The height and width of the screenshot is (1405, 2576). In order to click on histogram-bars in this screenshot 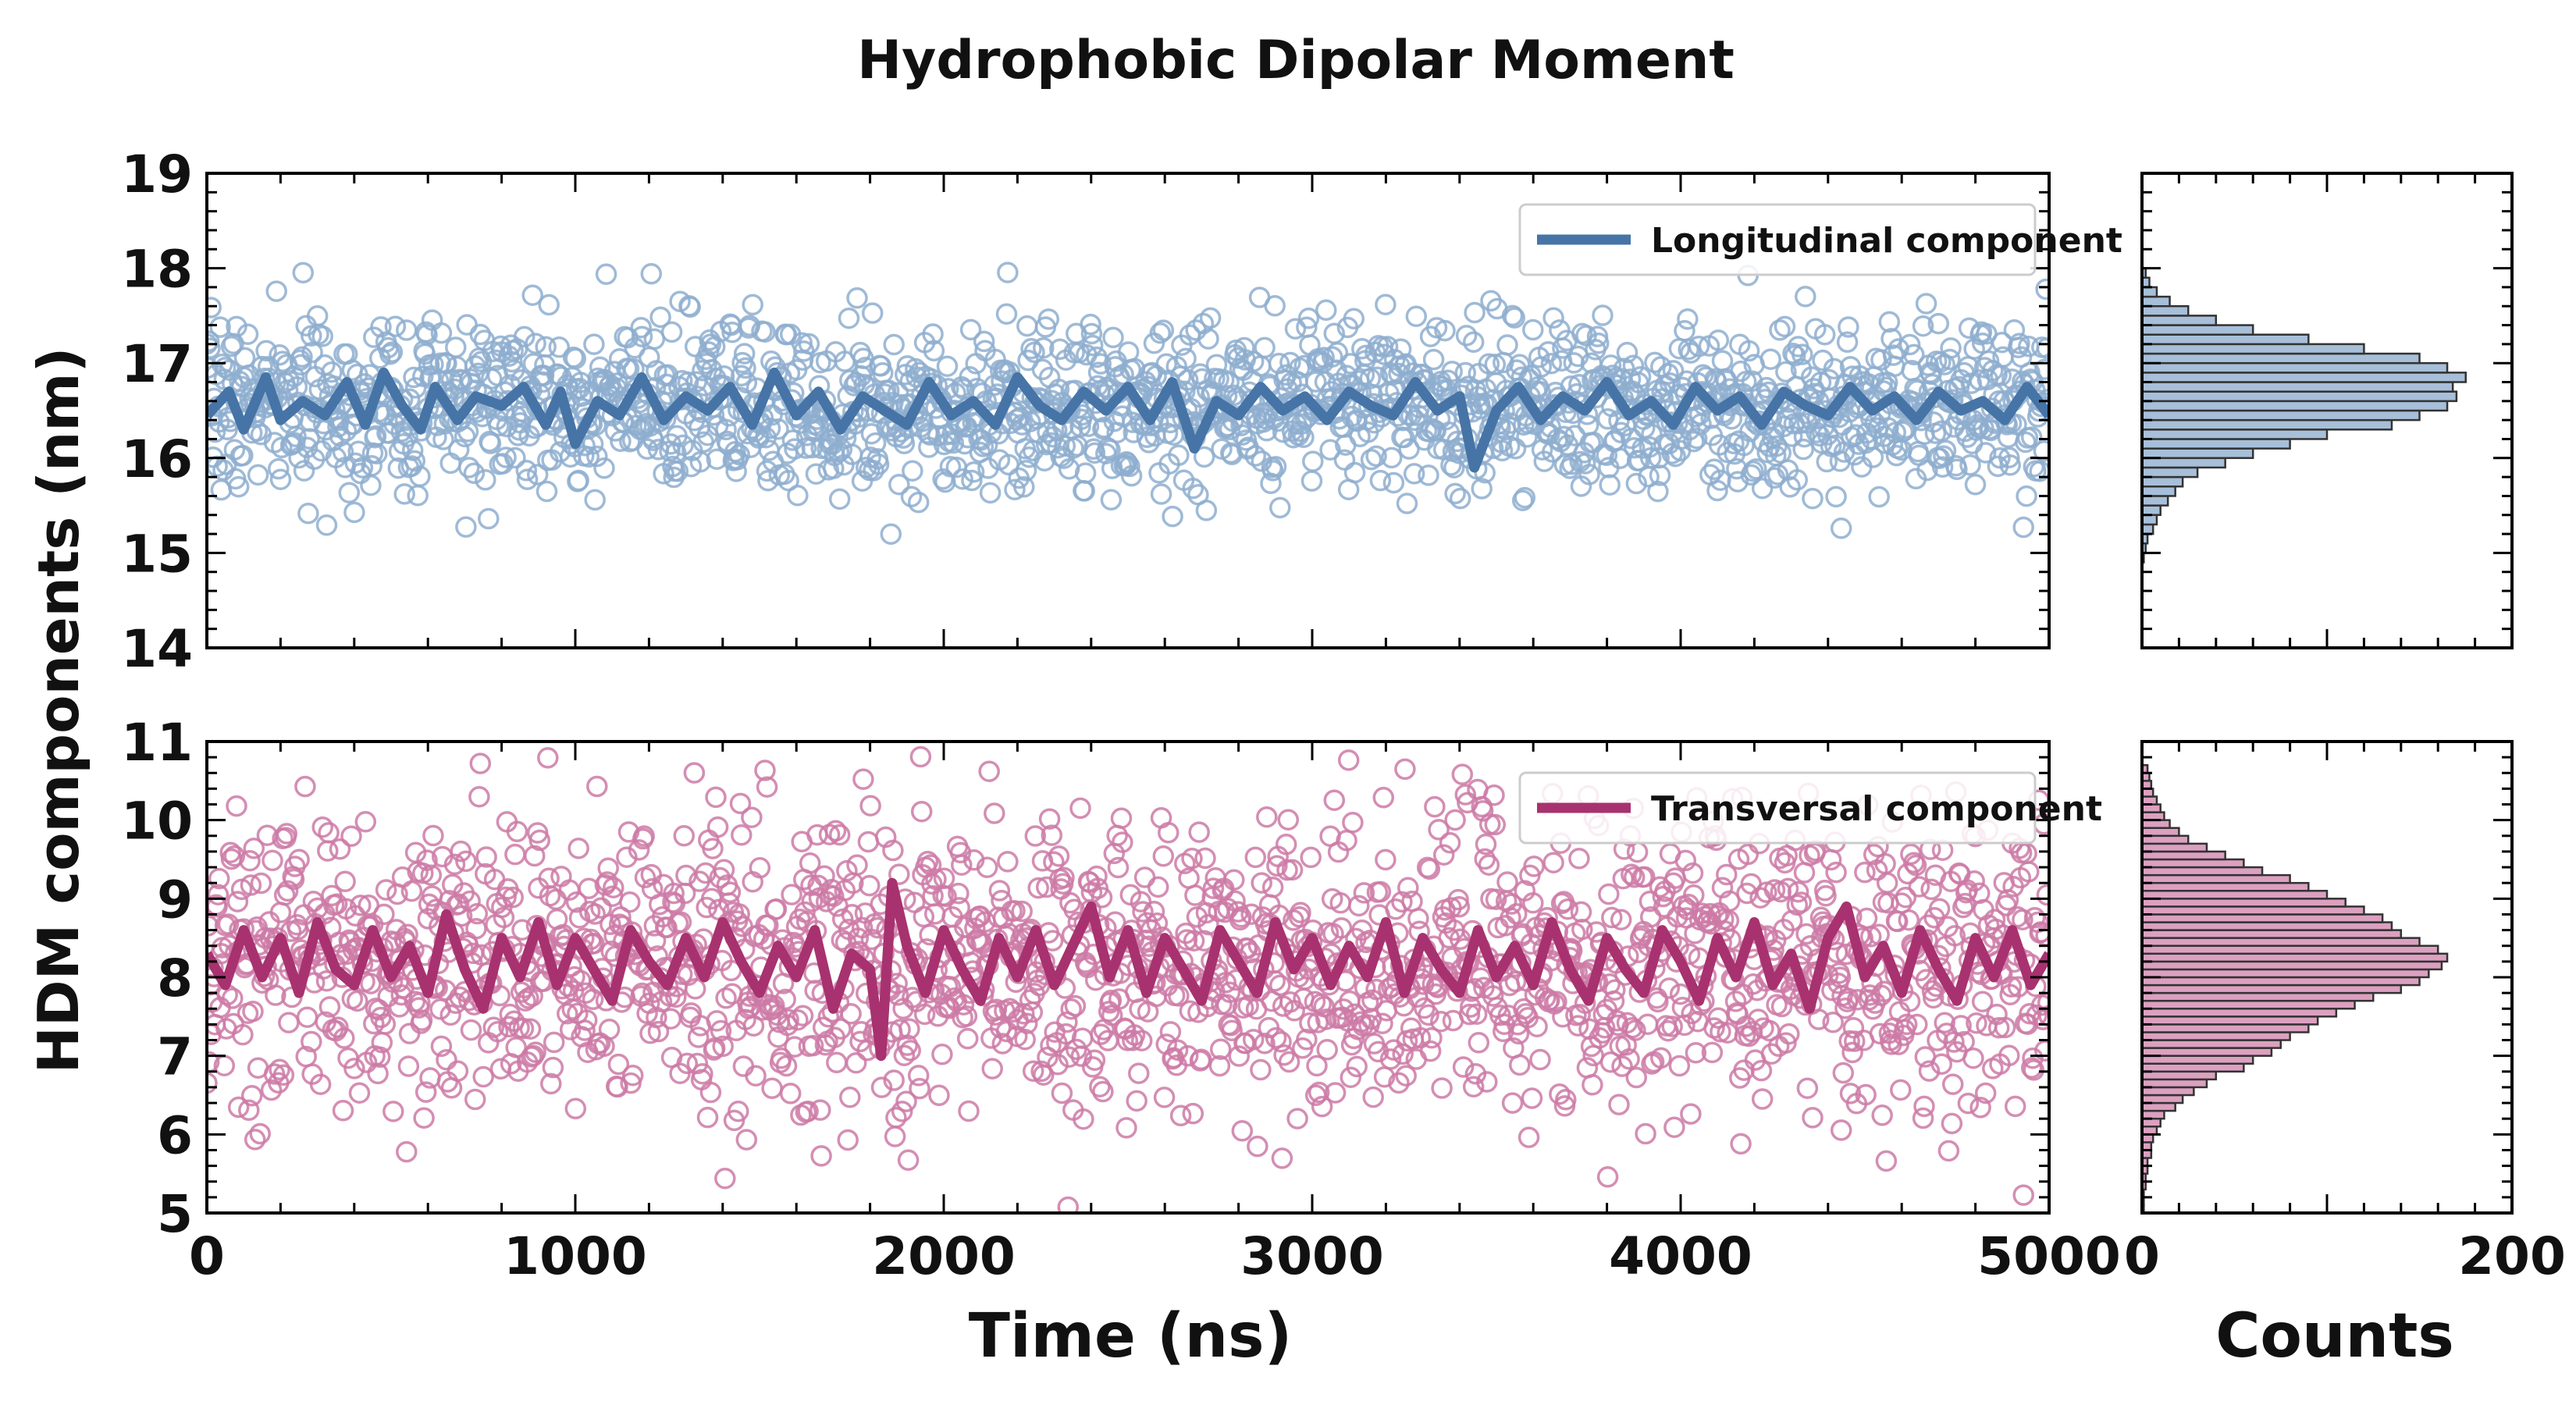, I will do `click(2303, 415)`.